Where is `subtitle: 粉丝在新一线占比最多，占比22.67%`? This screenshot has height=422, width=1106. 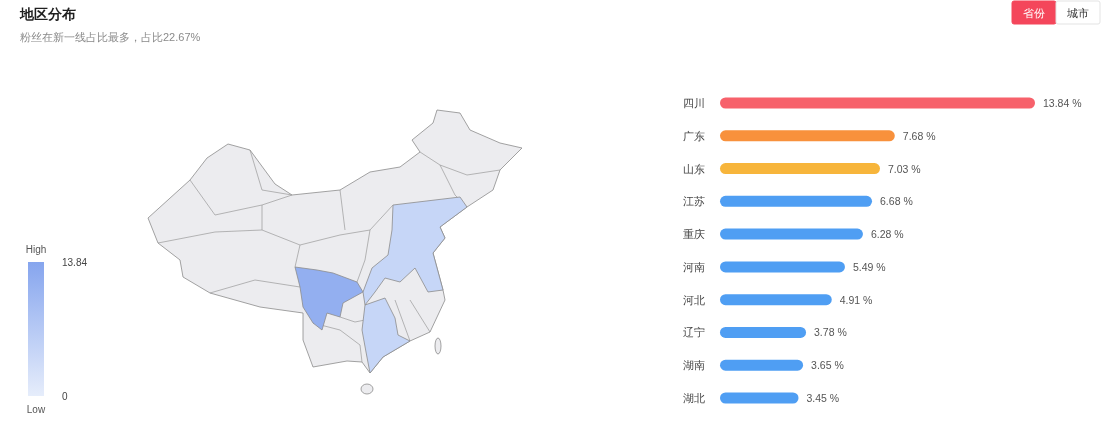
subtitle: 粉丝在新一线占比最多，占比22.67% is located at coordinates (110, 37).